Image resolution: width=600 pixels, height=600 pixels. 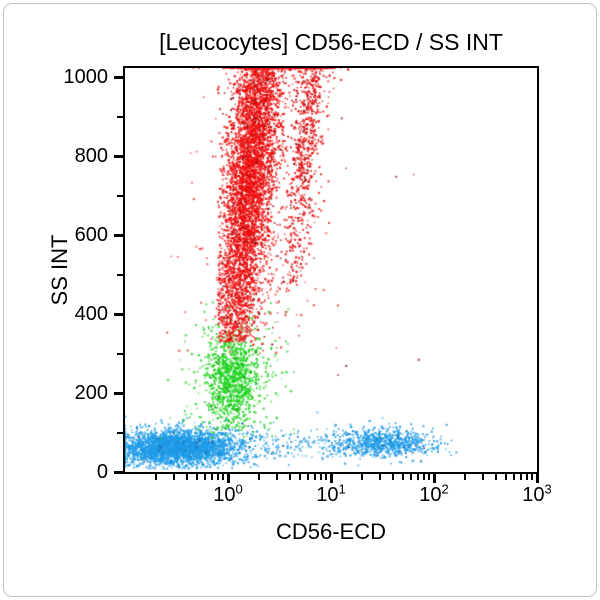 What do you see at coordinates (331, 493) in the screenshot?
I see `x-tick-label: 10¹` at bounding box center [331, 493].